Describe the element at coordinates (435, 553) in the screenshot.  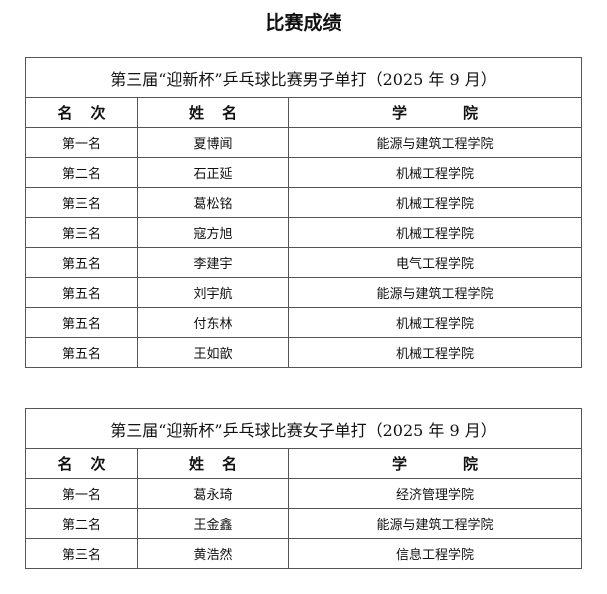
I see `college-cell: 信息工程学院` at that location.